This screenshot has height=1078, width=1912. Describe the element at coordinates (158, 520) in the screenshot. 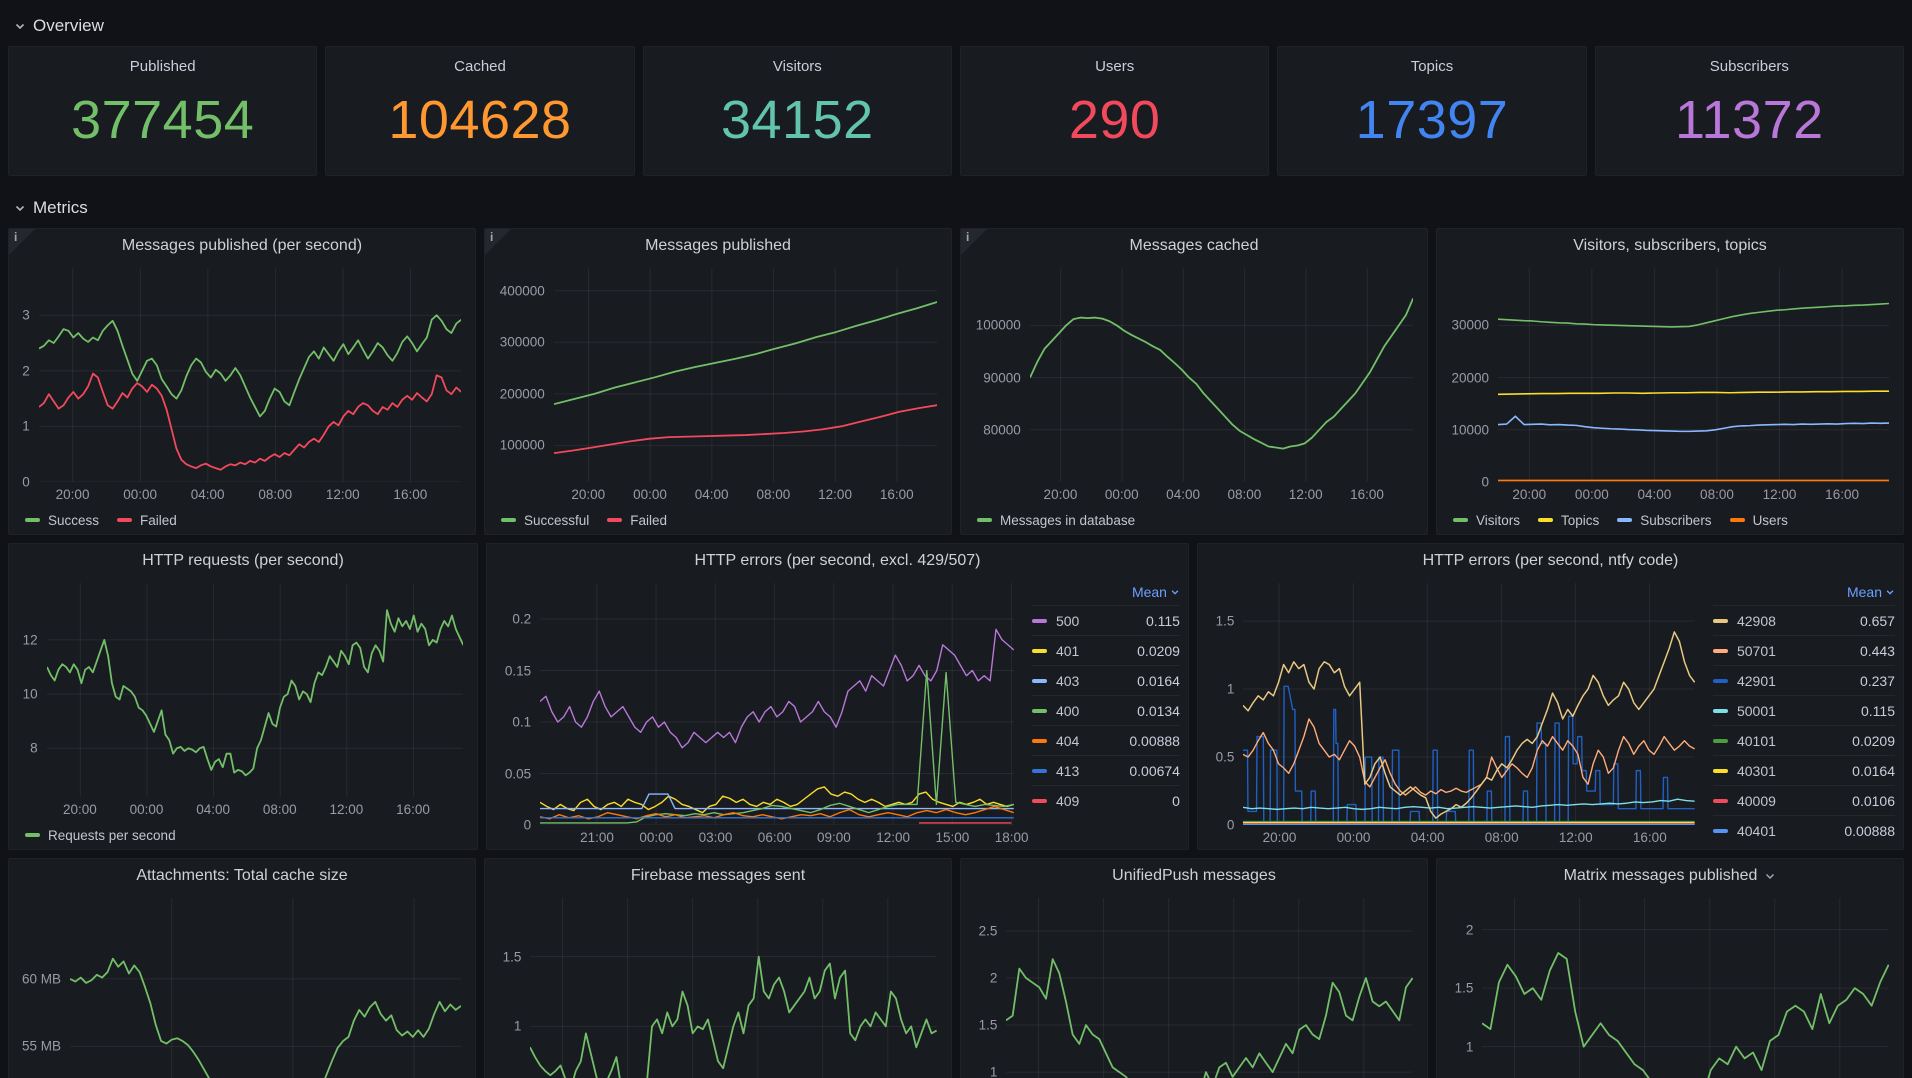

I see `legend-series-label: Failed` at that location.